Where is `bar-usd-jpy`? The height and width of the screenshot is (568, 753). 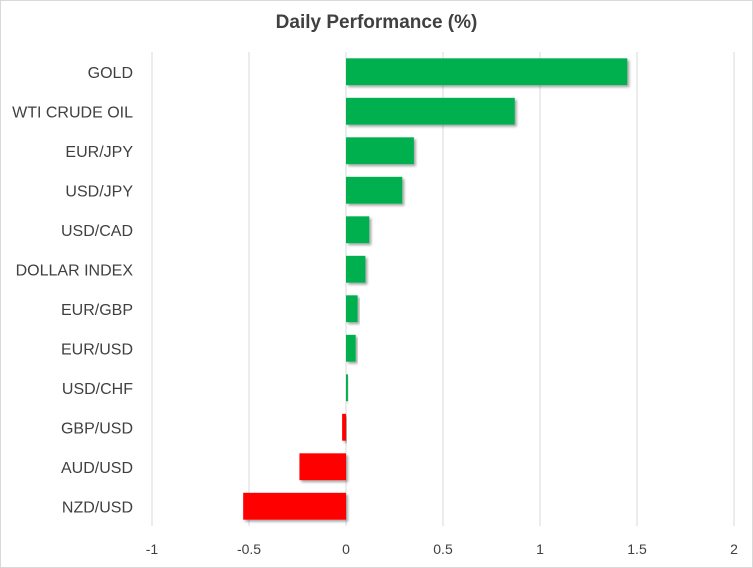 bar-usd-jpy is located at coordinates (374, 190).